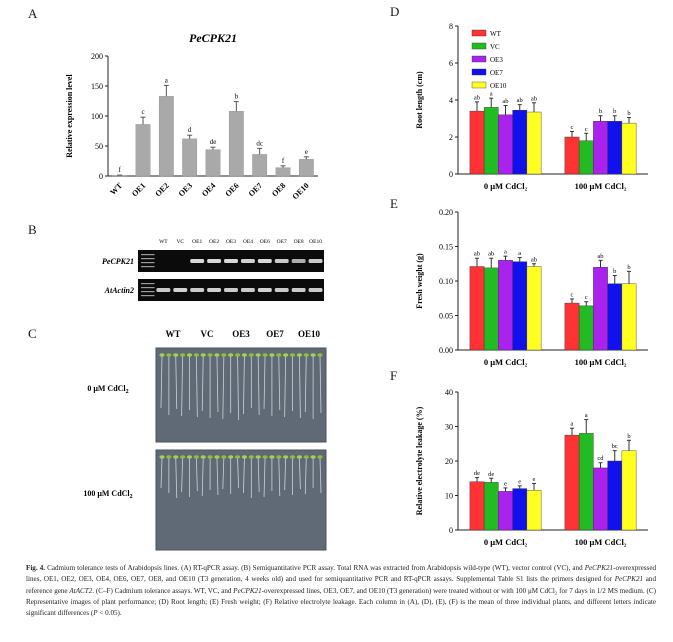 The width and height of the screenshot is (673, 642). Describe the element at coordinates (449, 496) in the screenshot. I see `y-tick-label: 10` at that location.